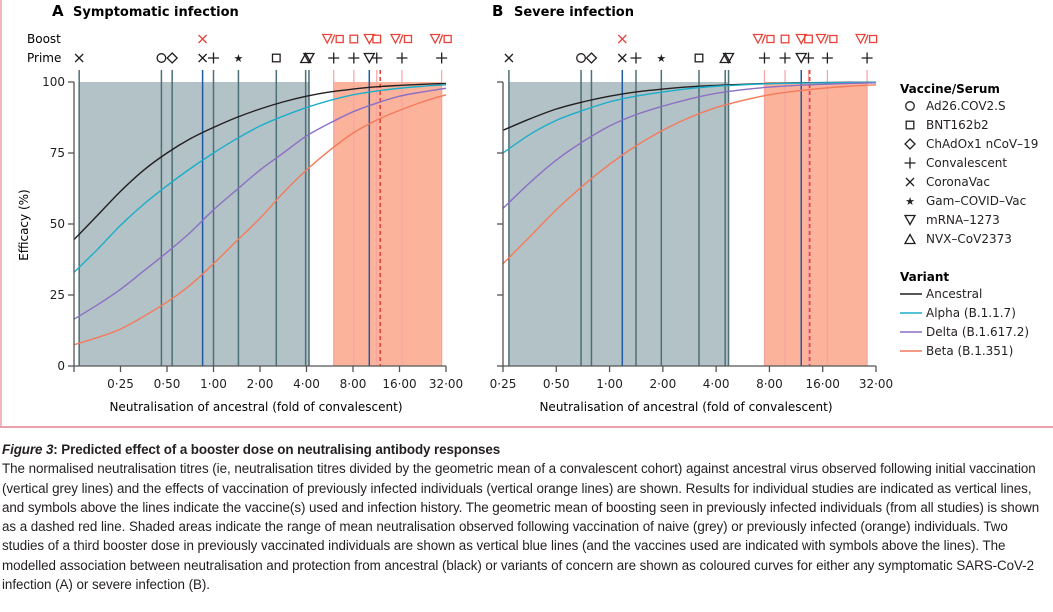 The height and width of the screenshot is (612, 1053). Describe the element at coordinates (662, 384) in the screenshot. I see `panel-b-x-tick-label: 2·00` at that location.